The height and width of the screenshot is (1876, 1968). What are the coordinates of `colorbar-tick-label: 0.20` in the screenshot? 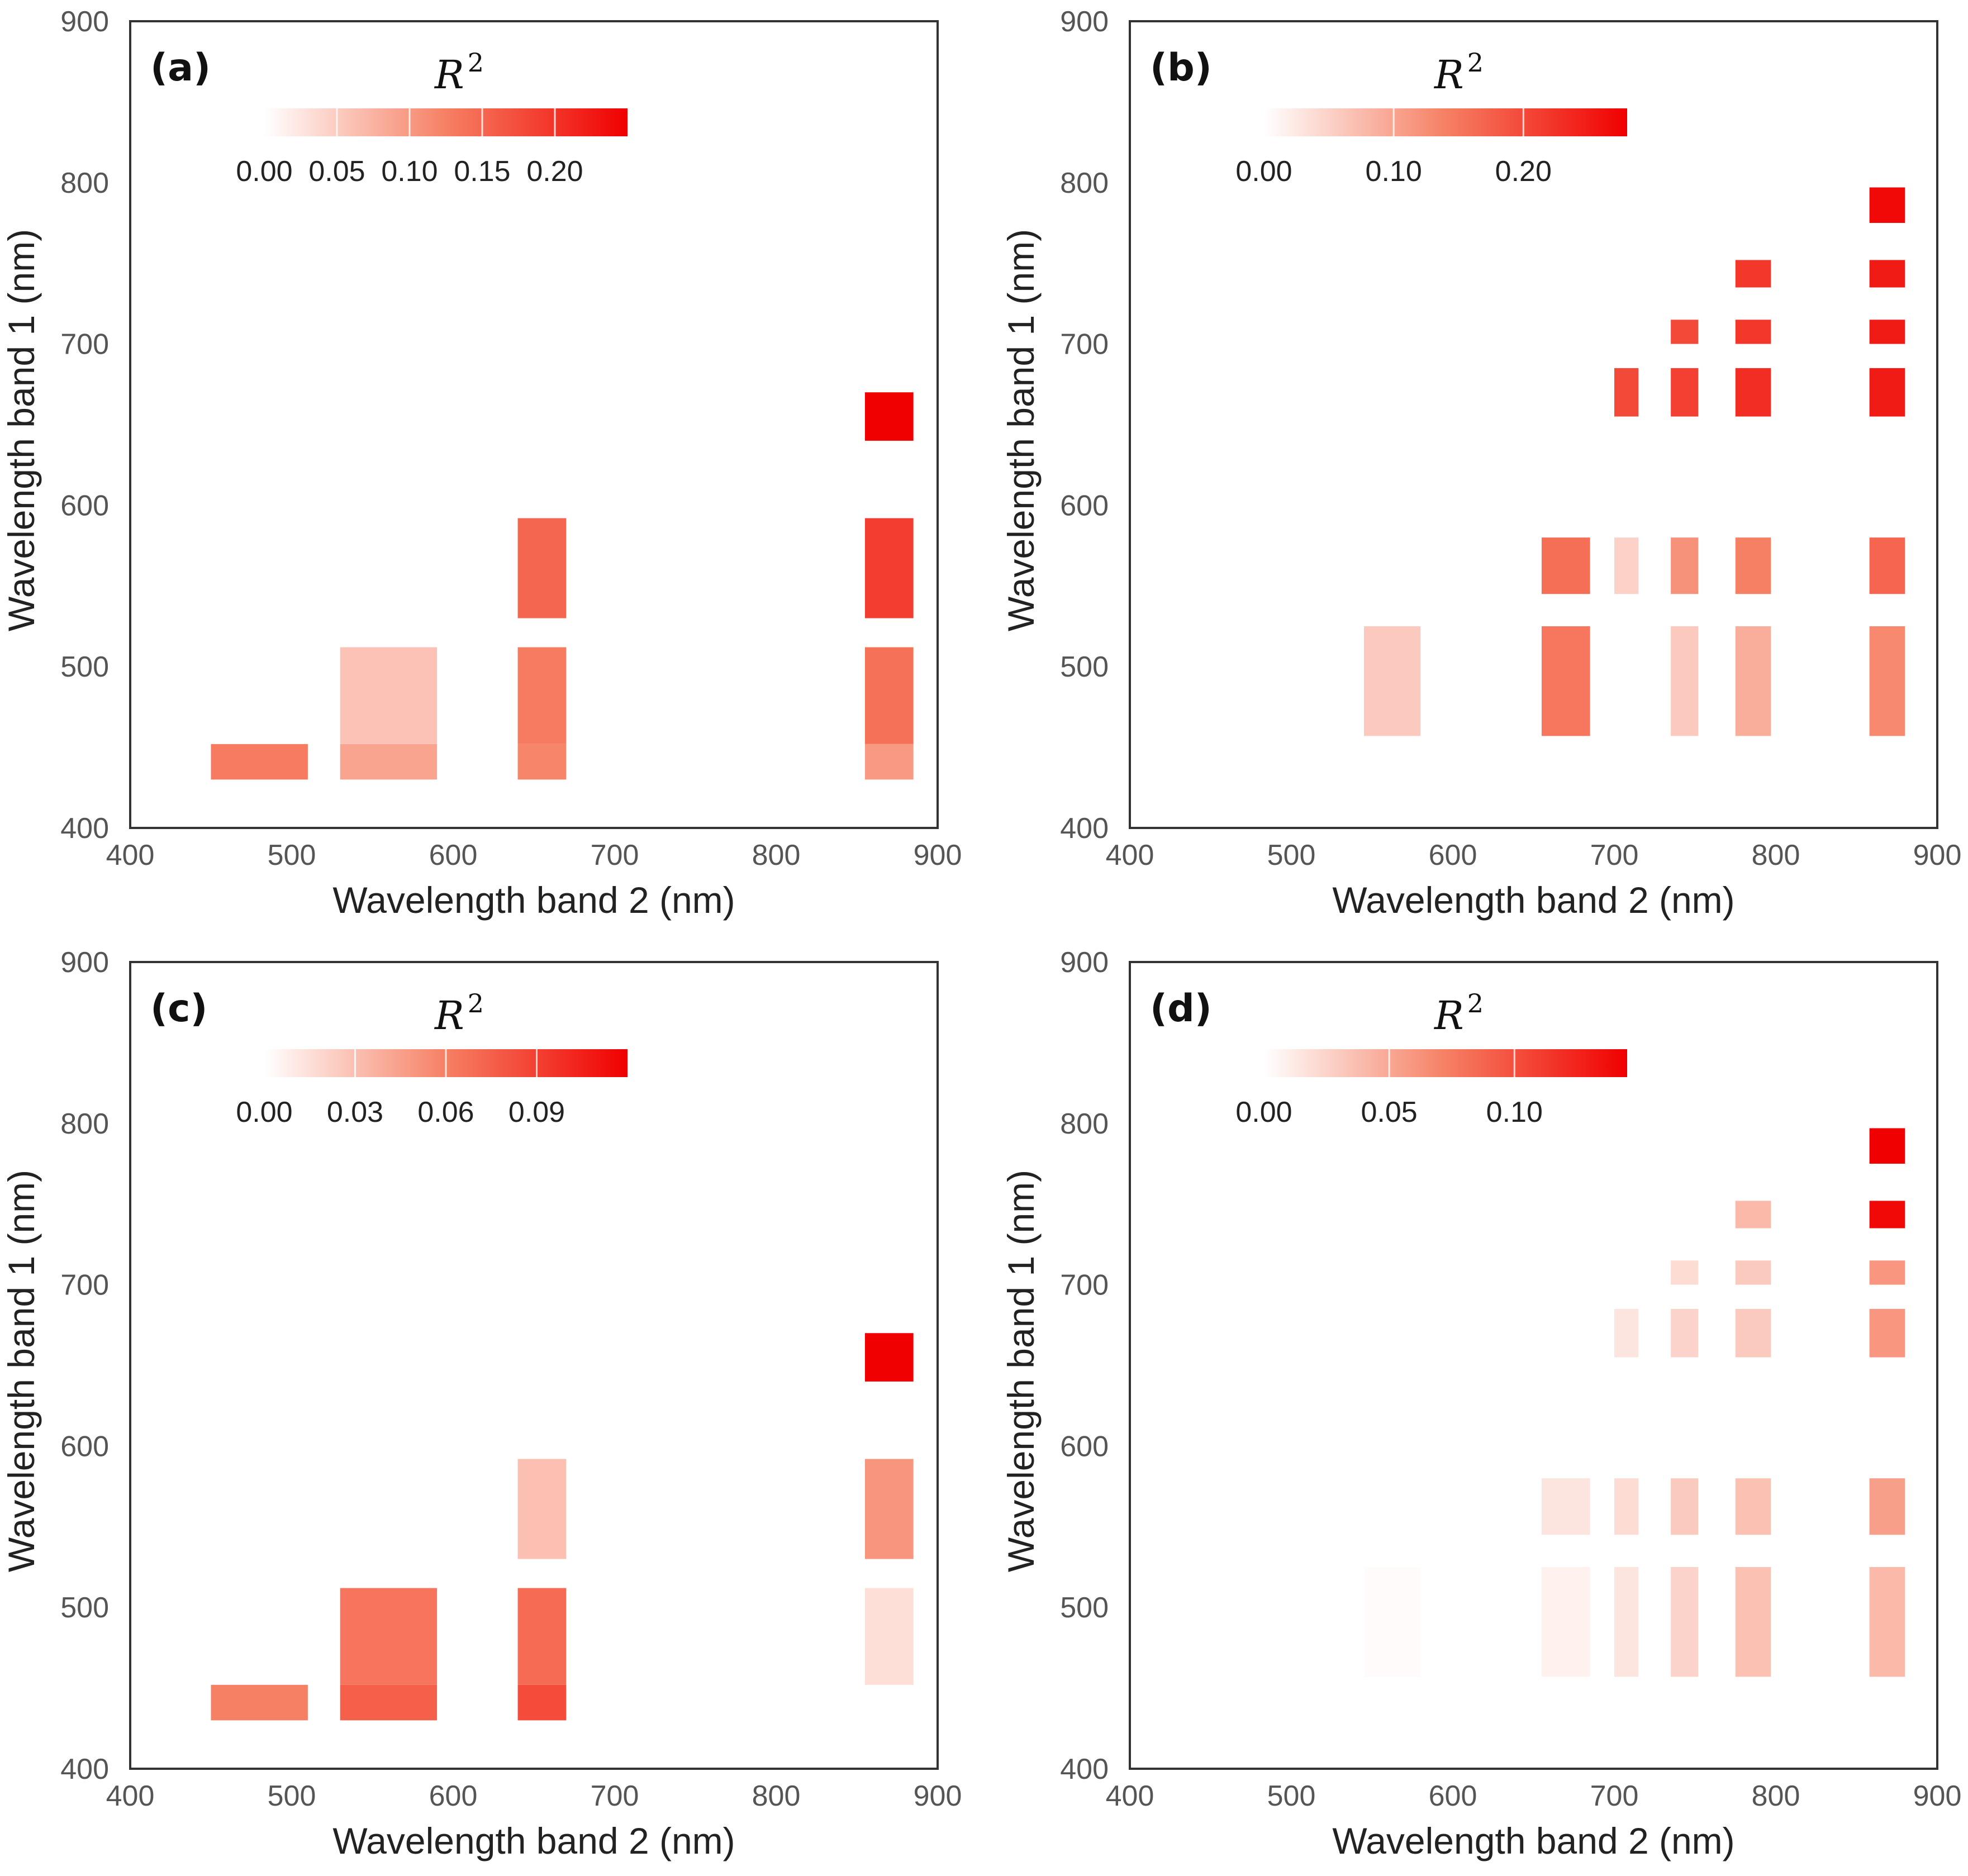 It's located at (554, 171).